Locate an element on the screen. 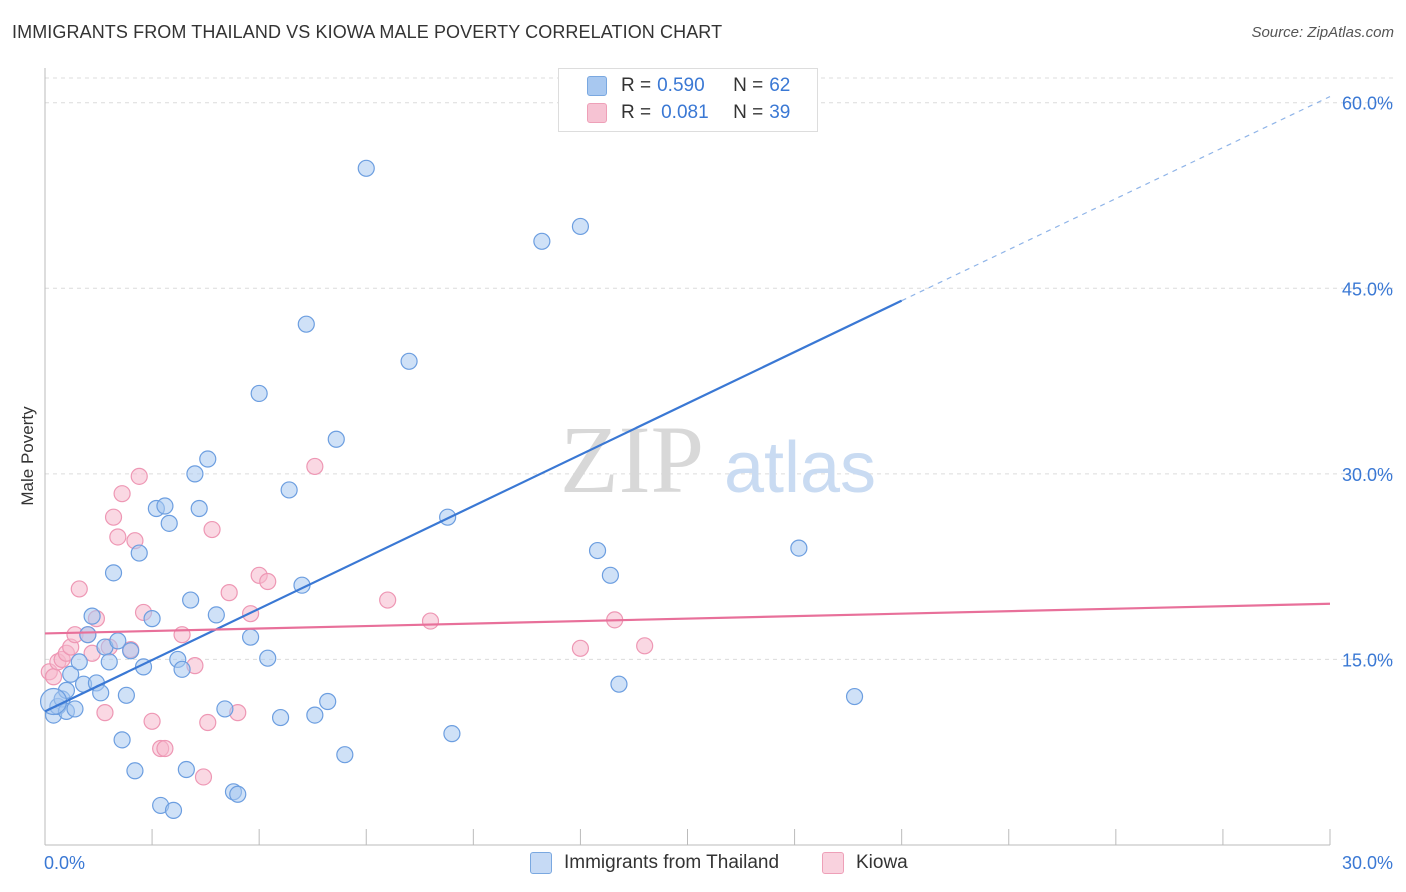  bottom-legend-kiowa: Kiowa is located at coordinates (865, 863).